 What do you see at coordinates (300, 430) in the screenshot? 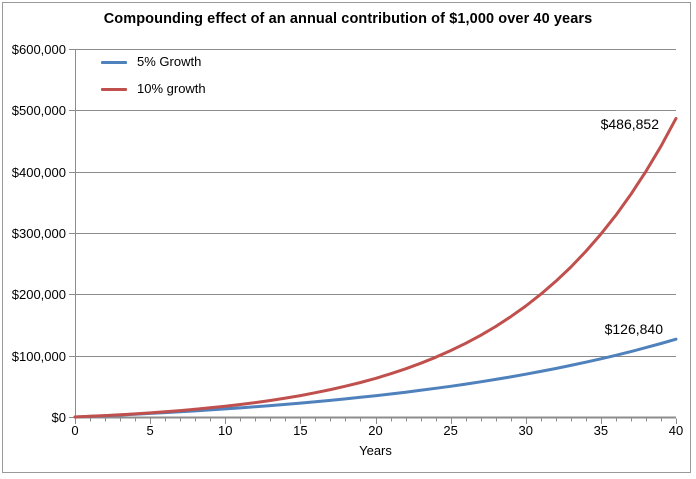
I see `svg-text: 15` at bounding box center [300, 430].